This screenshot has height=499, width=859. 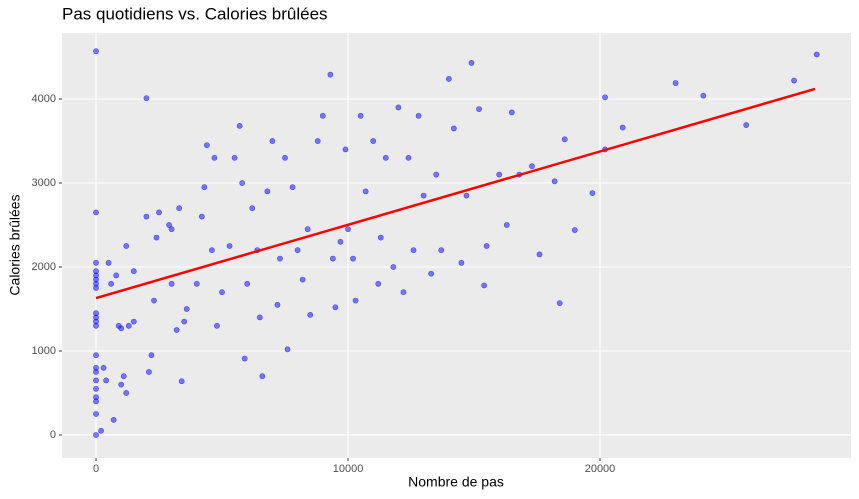 I want to click on x-axis-title: Nombre de pas, so click(x=456, y=482).